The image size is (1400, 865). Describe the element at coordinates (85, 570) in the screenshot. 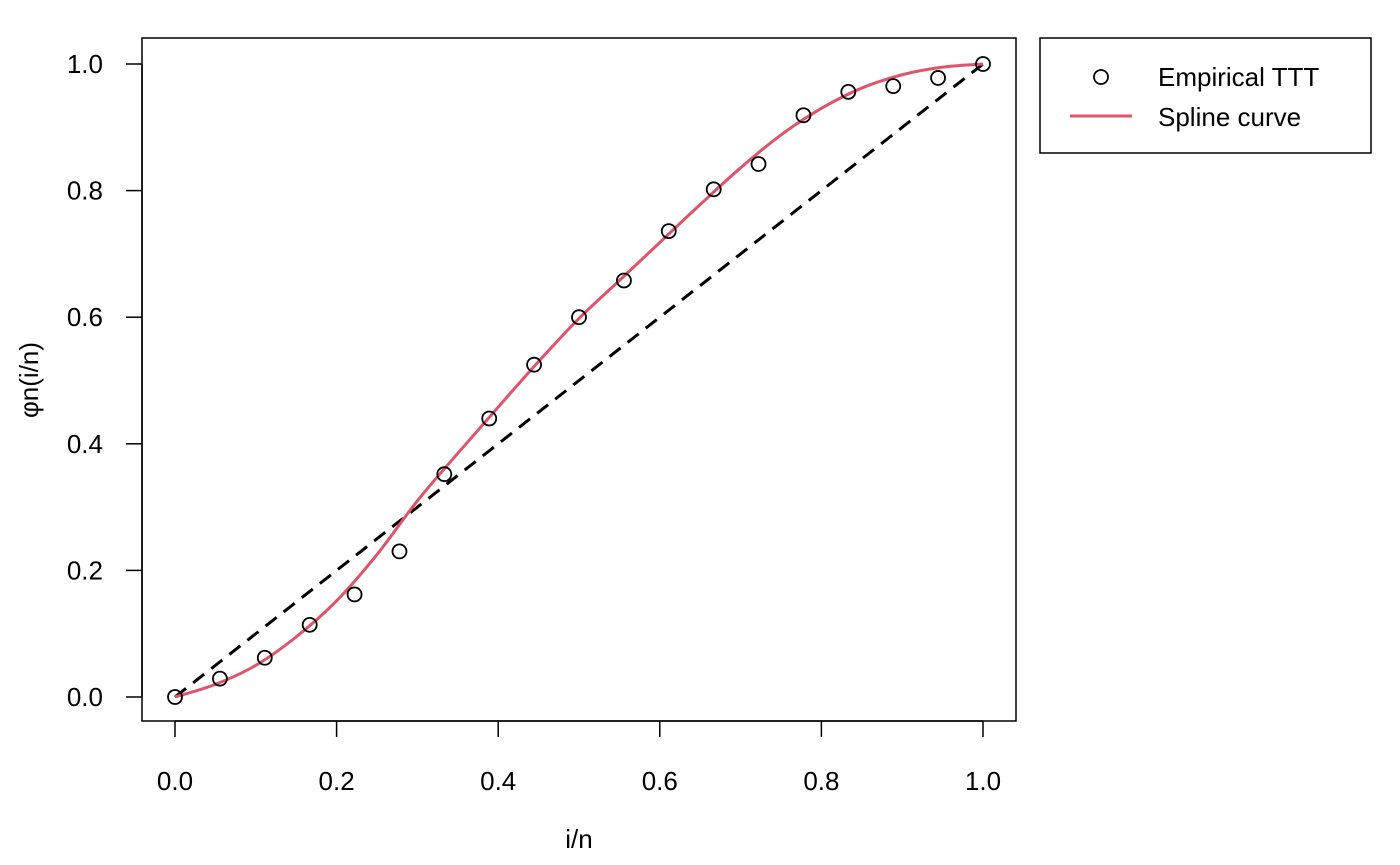

I see `y-tick-label: 0.2` at that location.